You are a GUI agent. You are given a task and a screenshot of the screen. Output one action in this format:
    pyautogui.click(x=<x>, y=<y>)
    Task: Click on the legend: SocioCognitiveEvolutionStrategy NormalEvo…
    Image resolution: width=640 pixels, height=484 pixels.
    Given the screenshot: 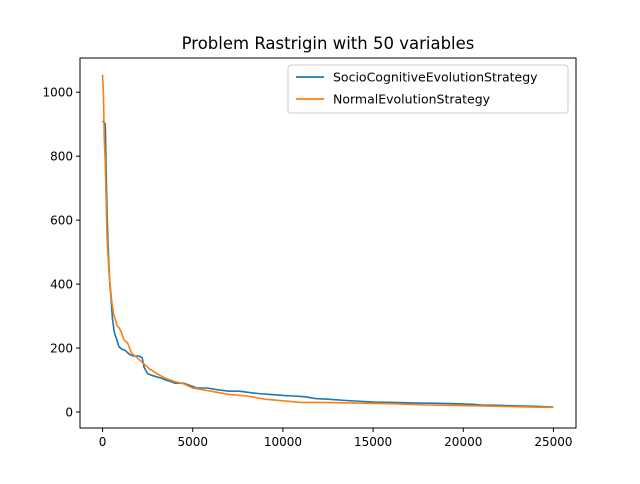 What is the action you would take?
    pyautogui.click(x=428, y=89)
    